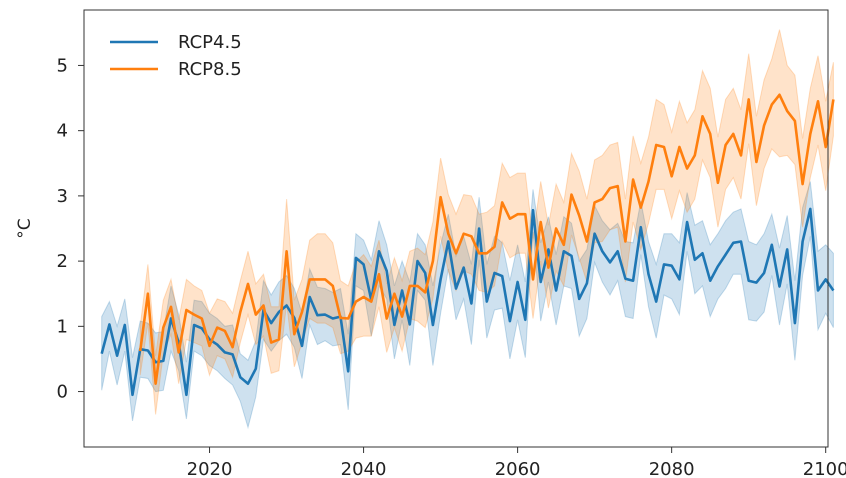 This screenshot has height=478, width=846. Describe the element at coordinates (62, 261) in the screenshot. I see `y-tick-label: 2` at that location.